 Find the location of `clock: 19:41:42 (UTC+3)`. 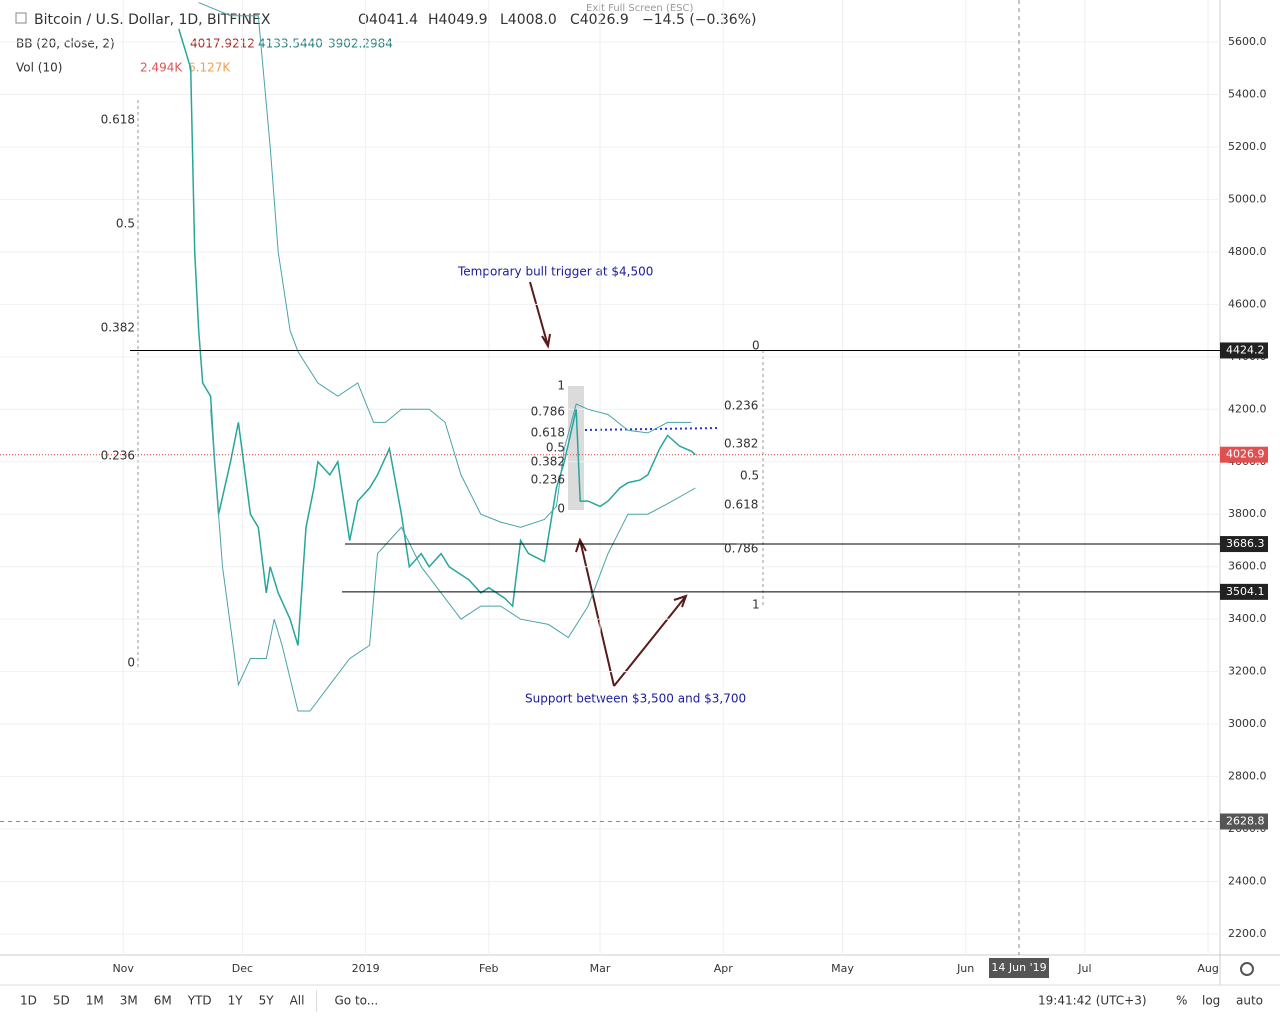

clock: 19:41:42 (UTC+3) is located at coordinates (1092, 1001).